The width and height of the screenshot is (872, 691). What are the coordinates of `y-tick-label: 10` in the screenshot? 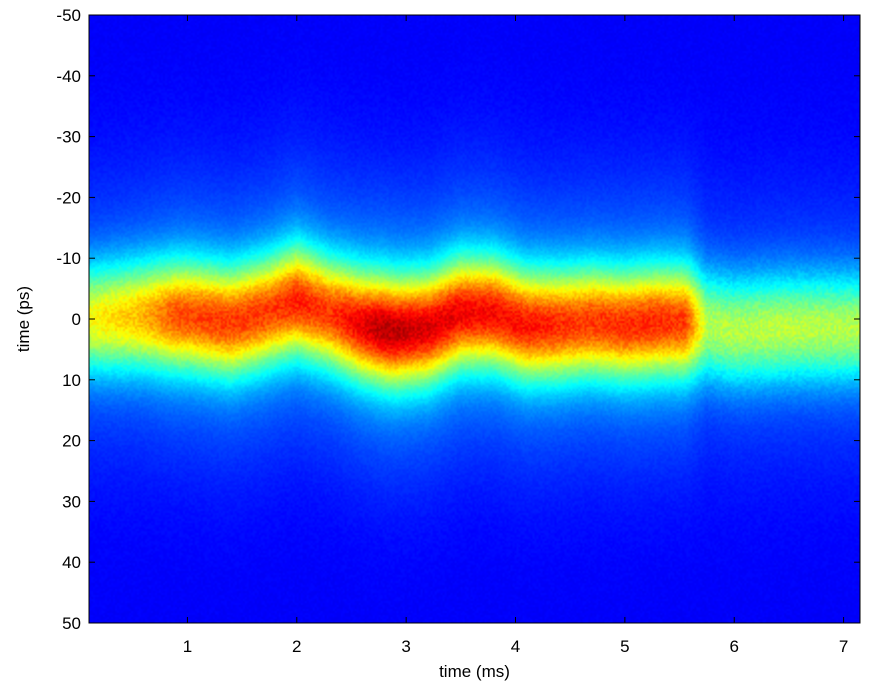 It's located at (71, 380).